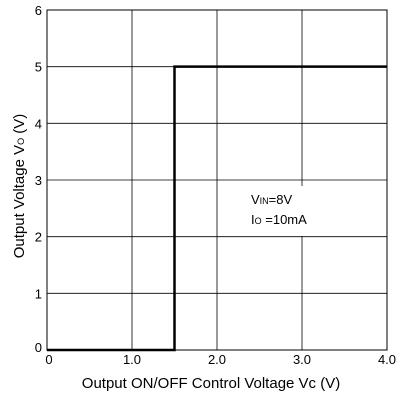 The width and height of the screenshot is (408, 394). I want to click on vin-value: =8V, so click(281, 199).